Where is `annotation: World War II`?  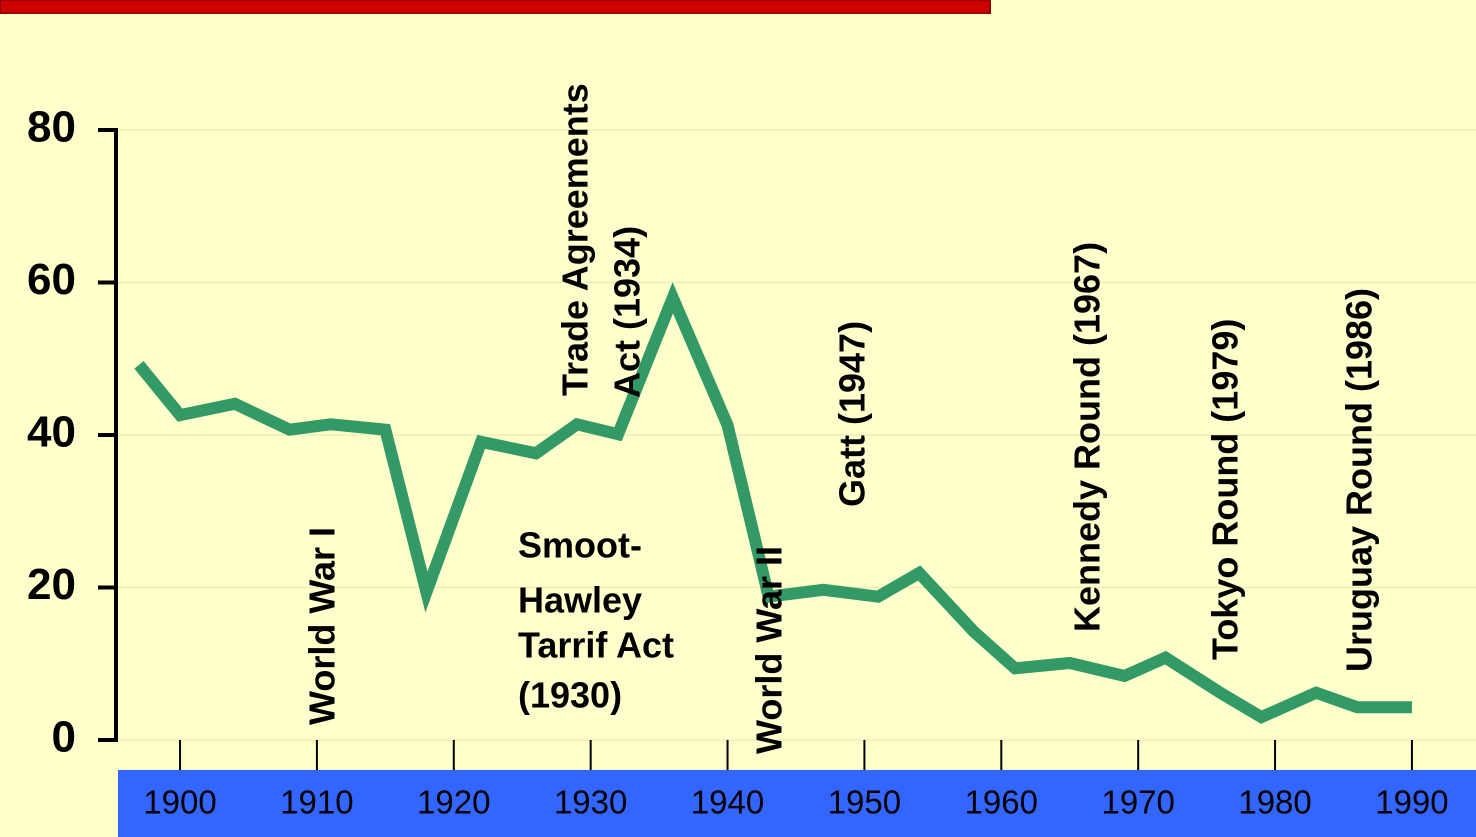
annotation: World War II is located at coordinates (769, 650).